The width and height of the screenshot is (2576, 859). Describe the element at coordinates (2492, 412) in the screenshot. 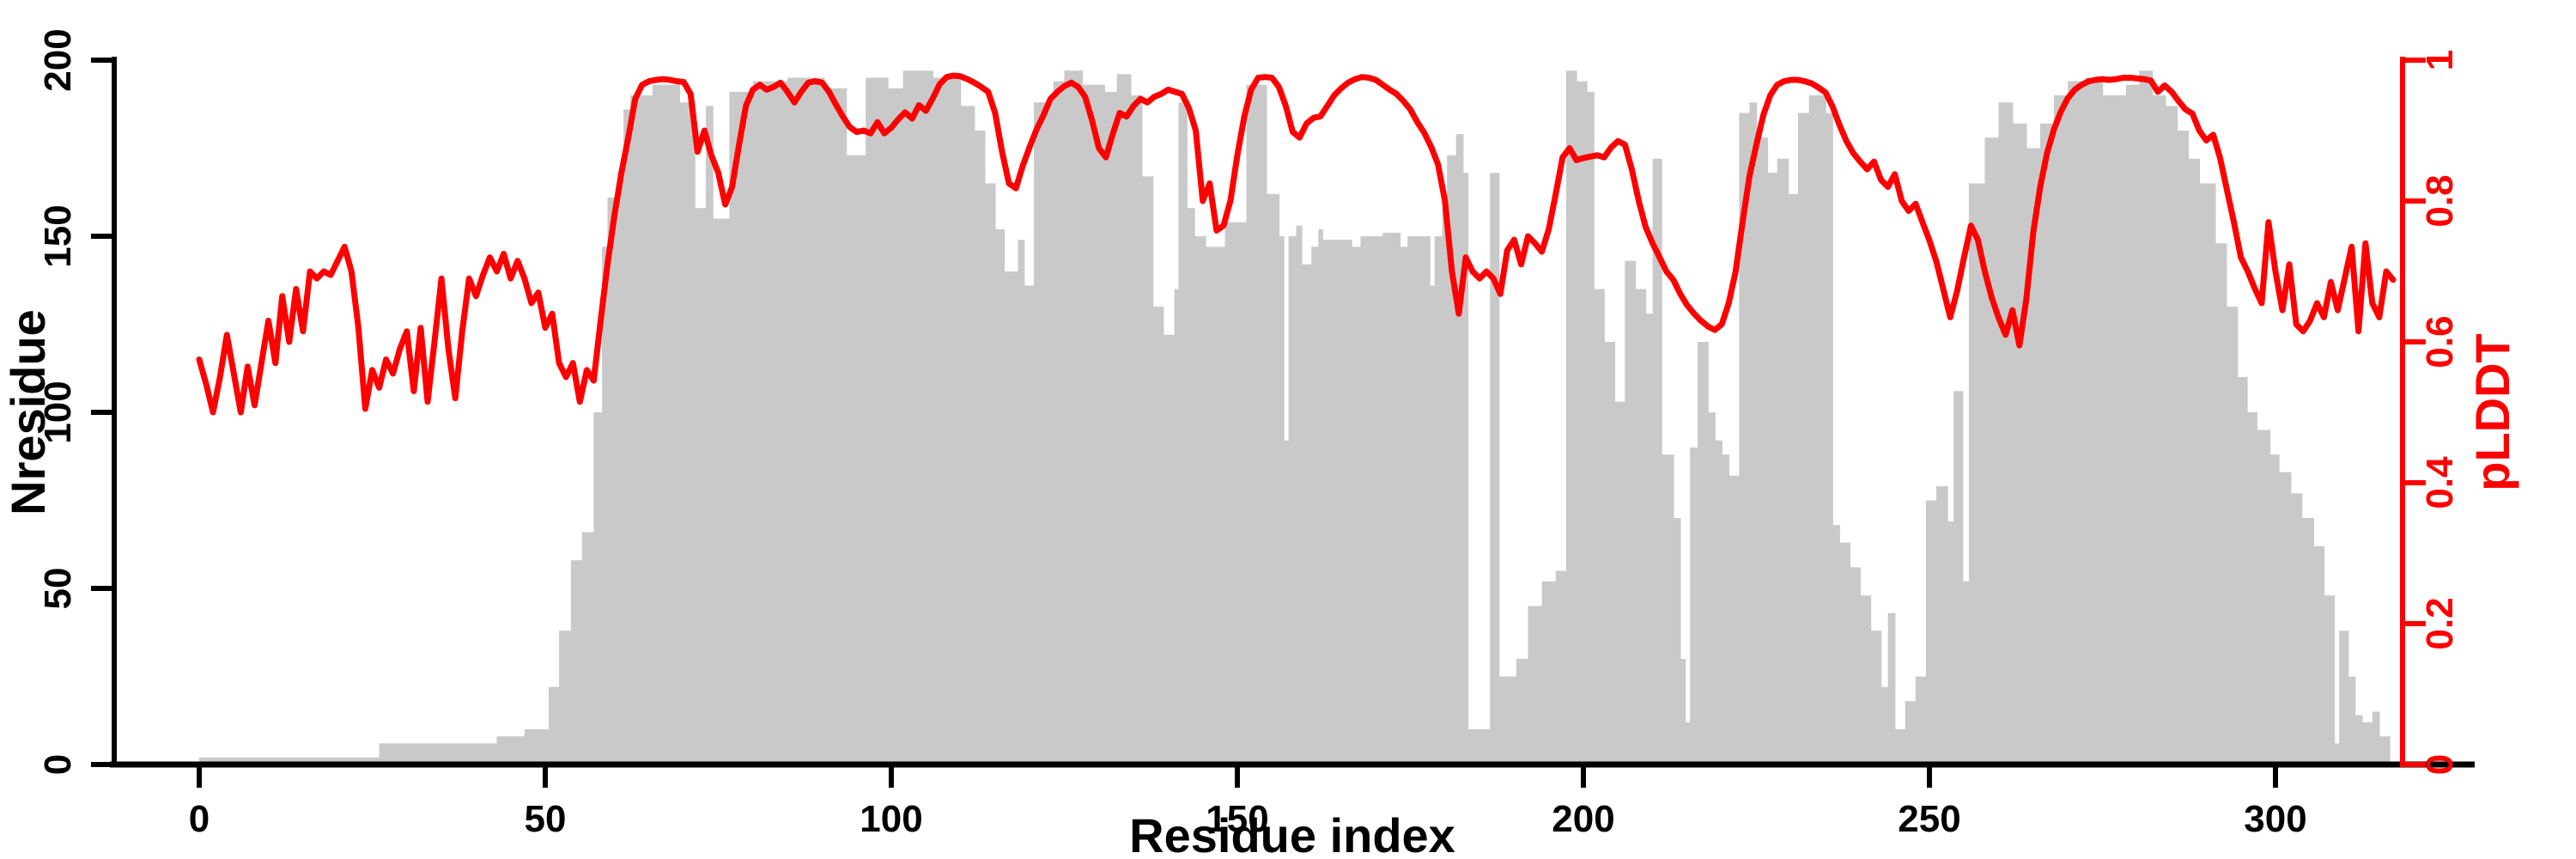

I see `right-axis-title: pLDDT` at that location.